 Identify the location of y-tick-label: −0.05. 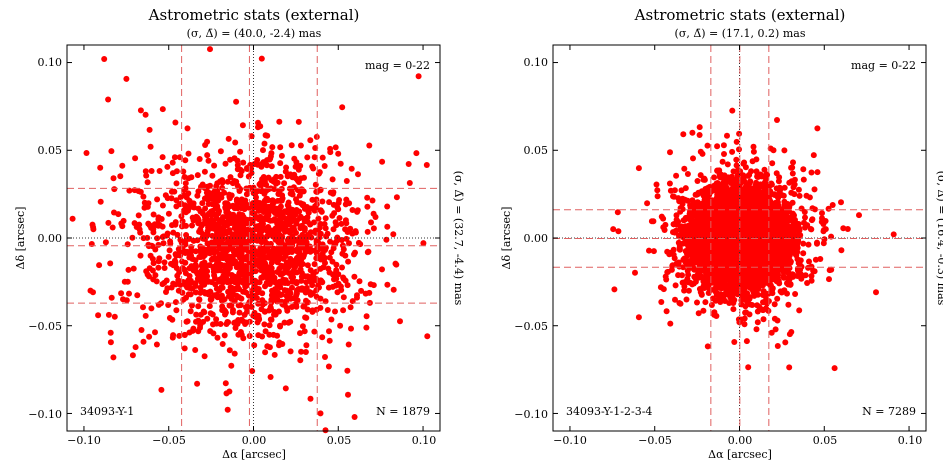
(45, 326).